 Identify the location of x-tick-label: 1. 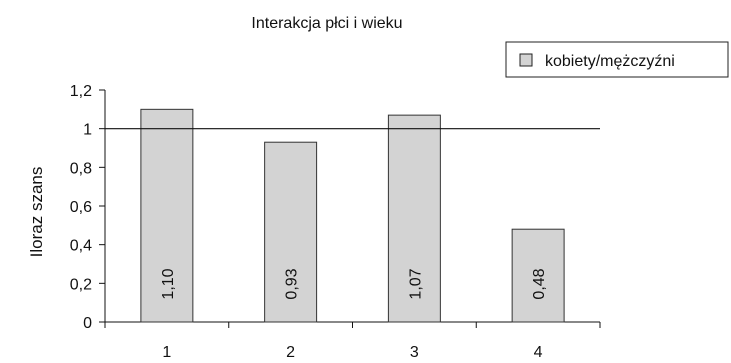
(166, 351).